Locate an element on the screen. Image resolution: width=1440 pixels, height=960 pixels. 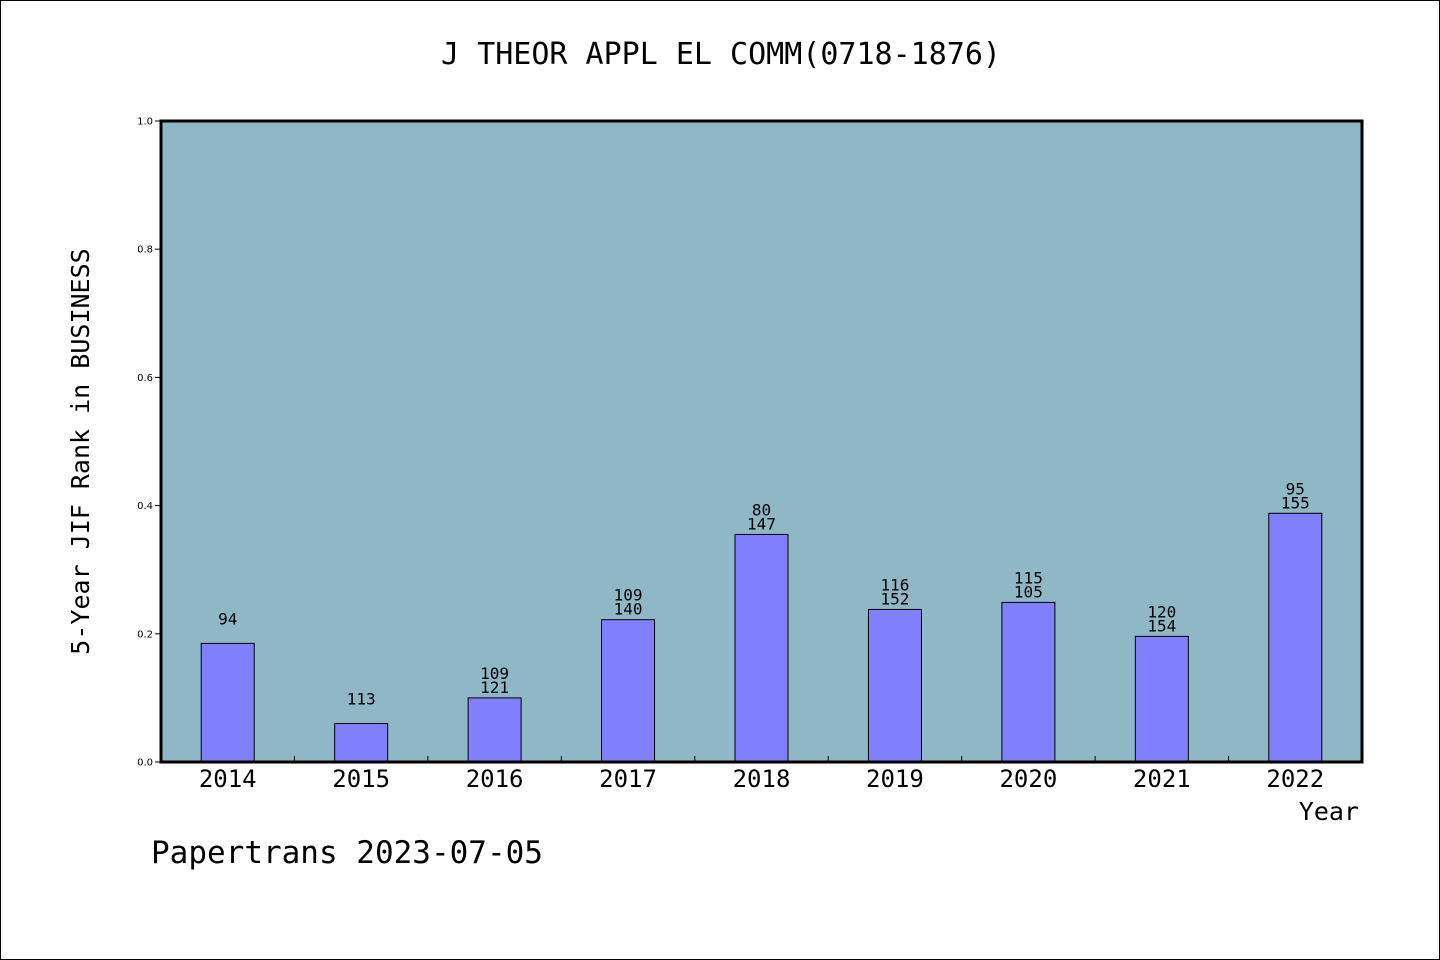
x-axis: 2014 2015 2016 2017 2018 2019 2020 2021 2022 is located at coordinates (761, 774).